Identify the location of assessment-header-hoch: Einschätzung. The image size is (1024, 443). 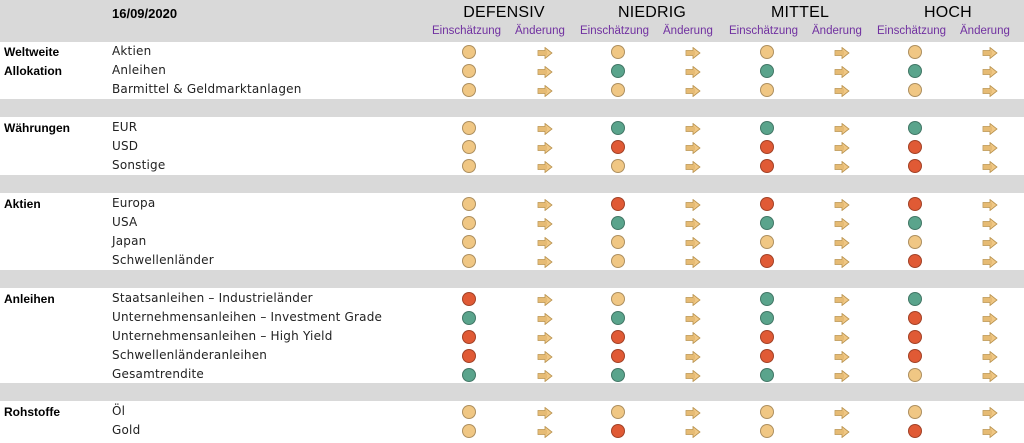
(912, 31).